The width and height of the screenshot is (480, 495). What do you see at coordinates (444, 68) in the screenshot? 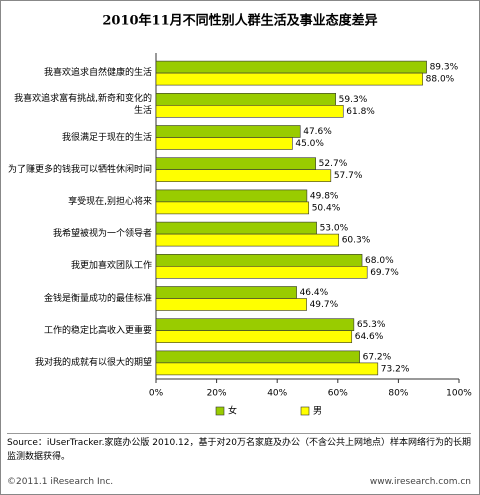
I see `value-label: 89.3%` at bounding box center [444, 68].